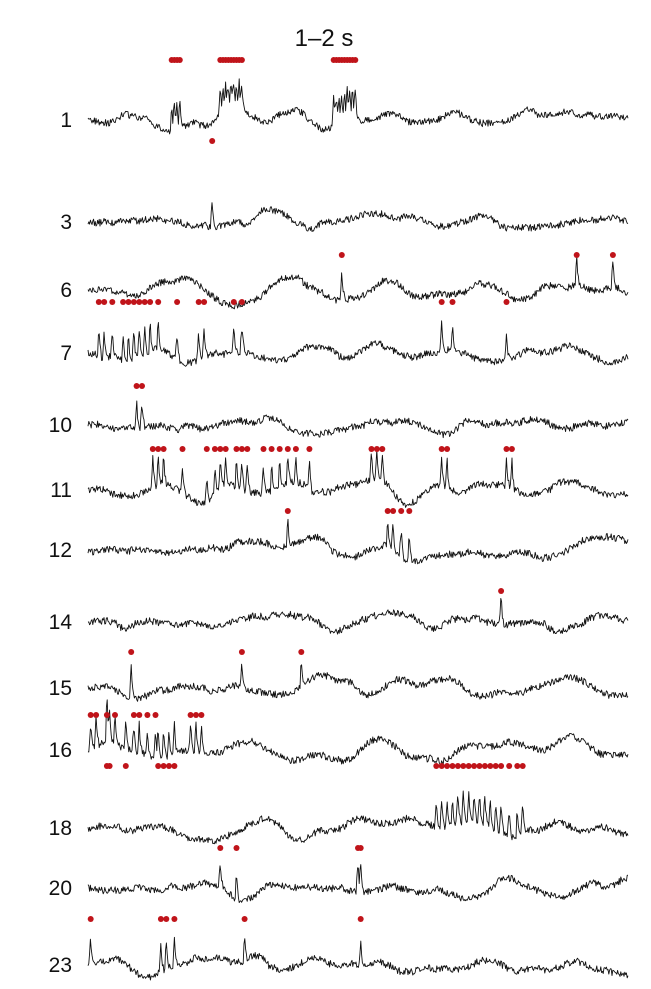 Image resolution: width=651 pixels, height=989 pixels. Describe the element at coordinates (60, 550) in the screenshot. I see `trace-label: 12` at that location.